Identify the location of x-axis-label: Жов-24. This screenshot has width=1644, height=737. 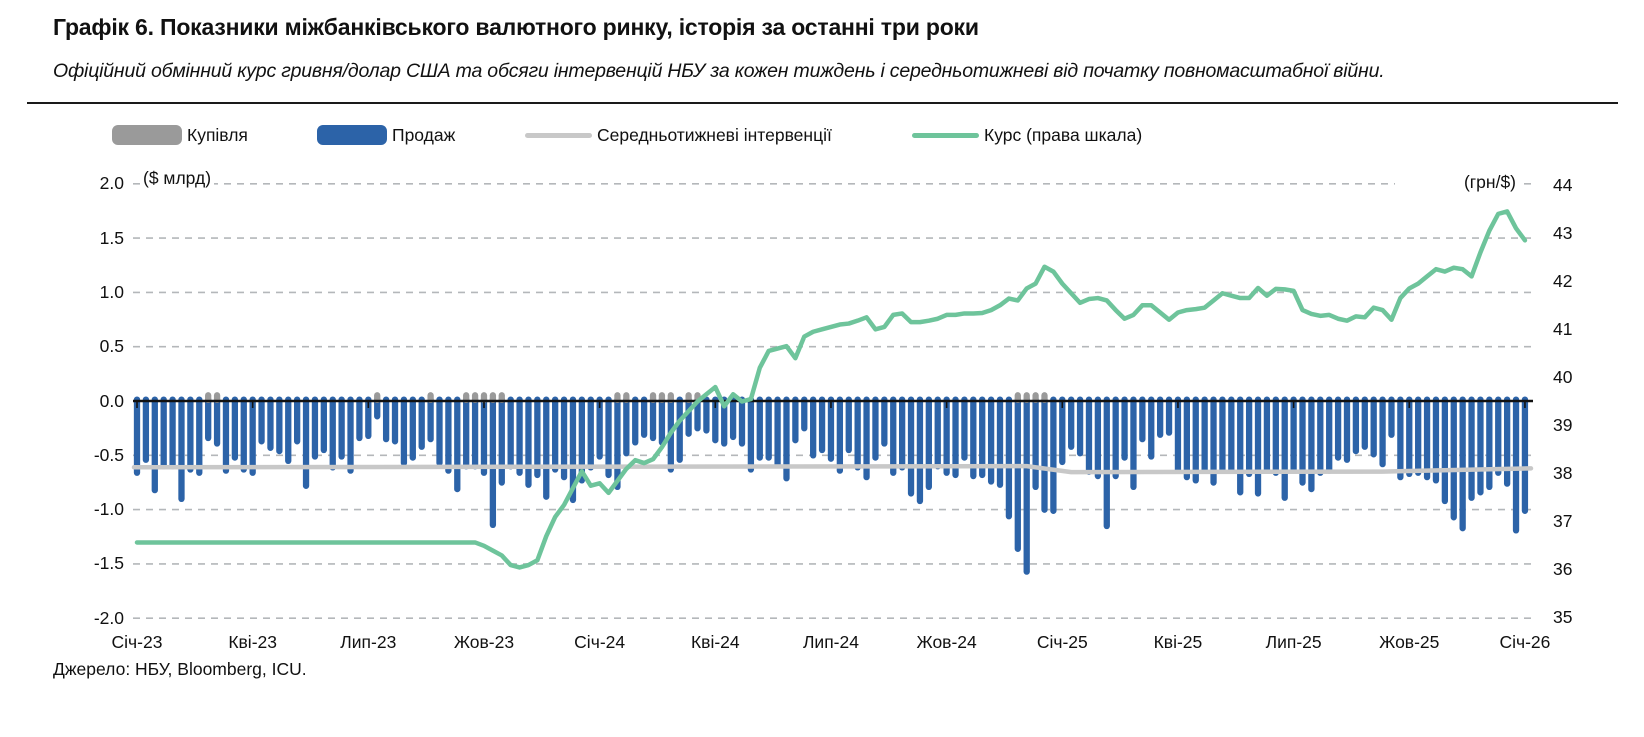
(946, 642).